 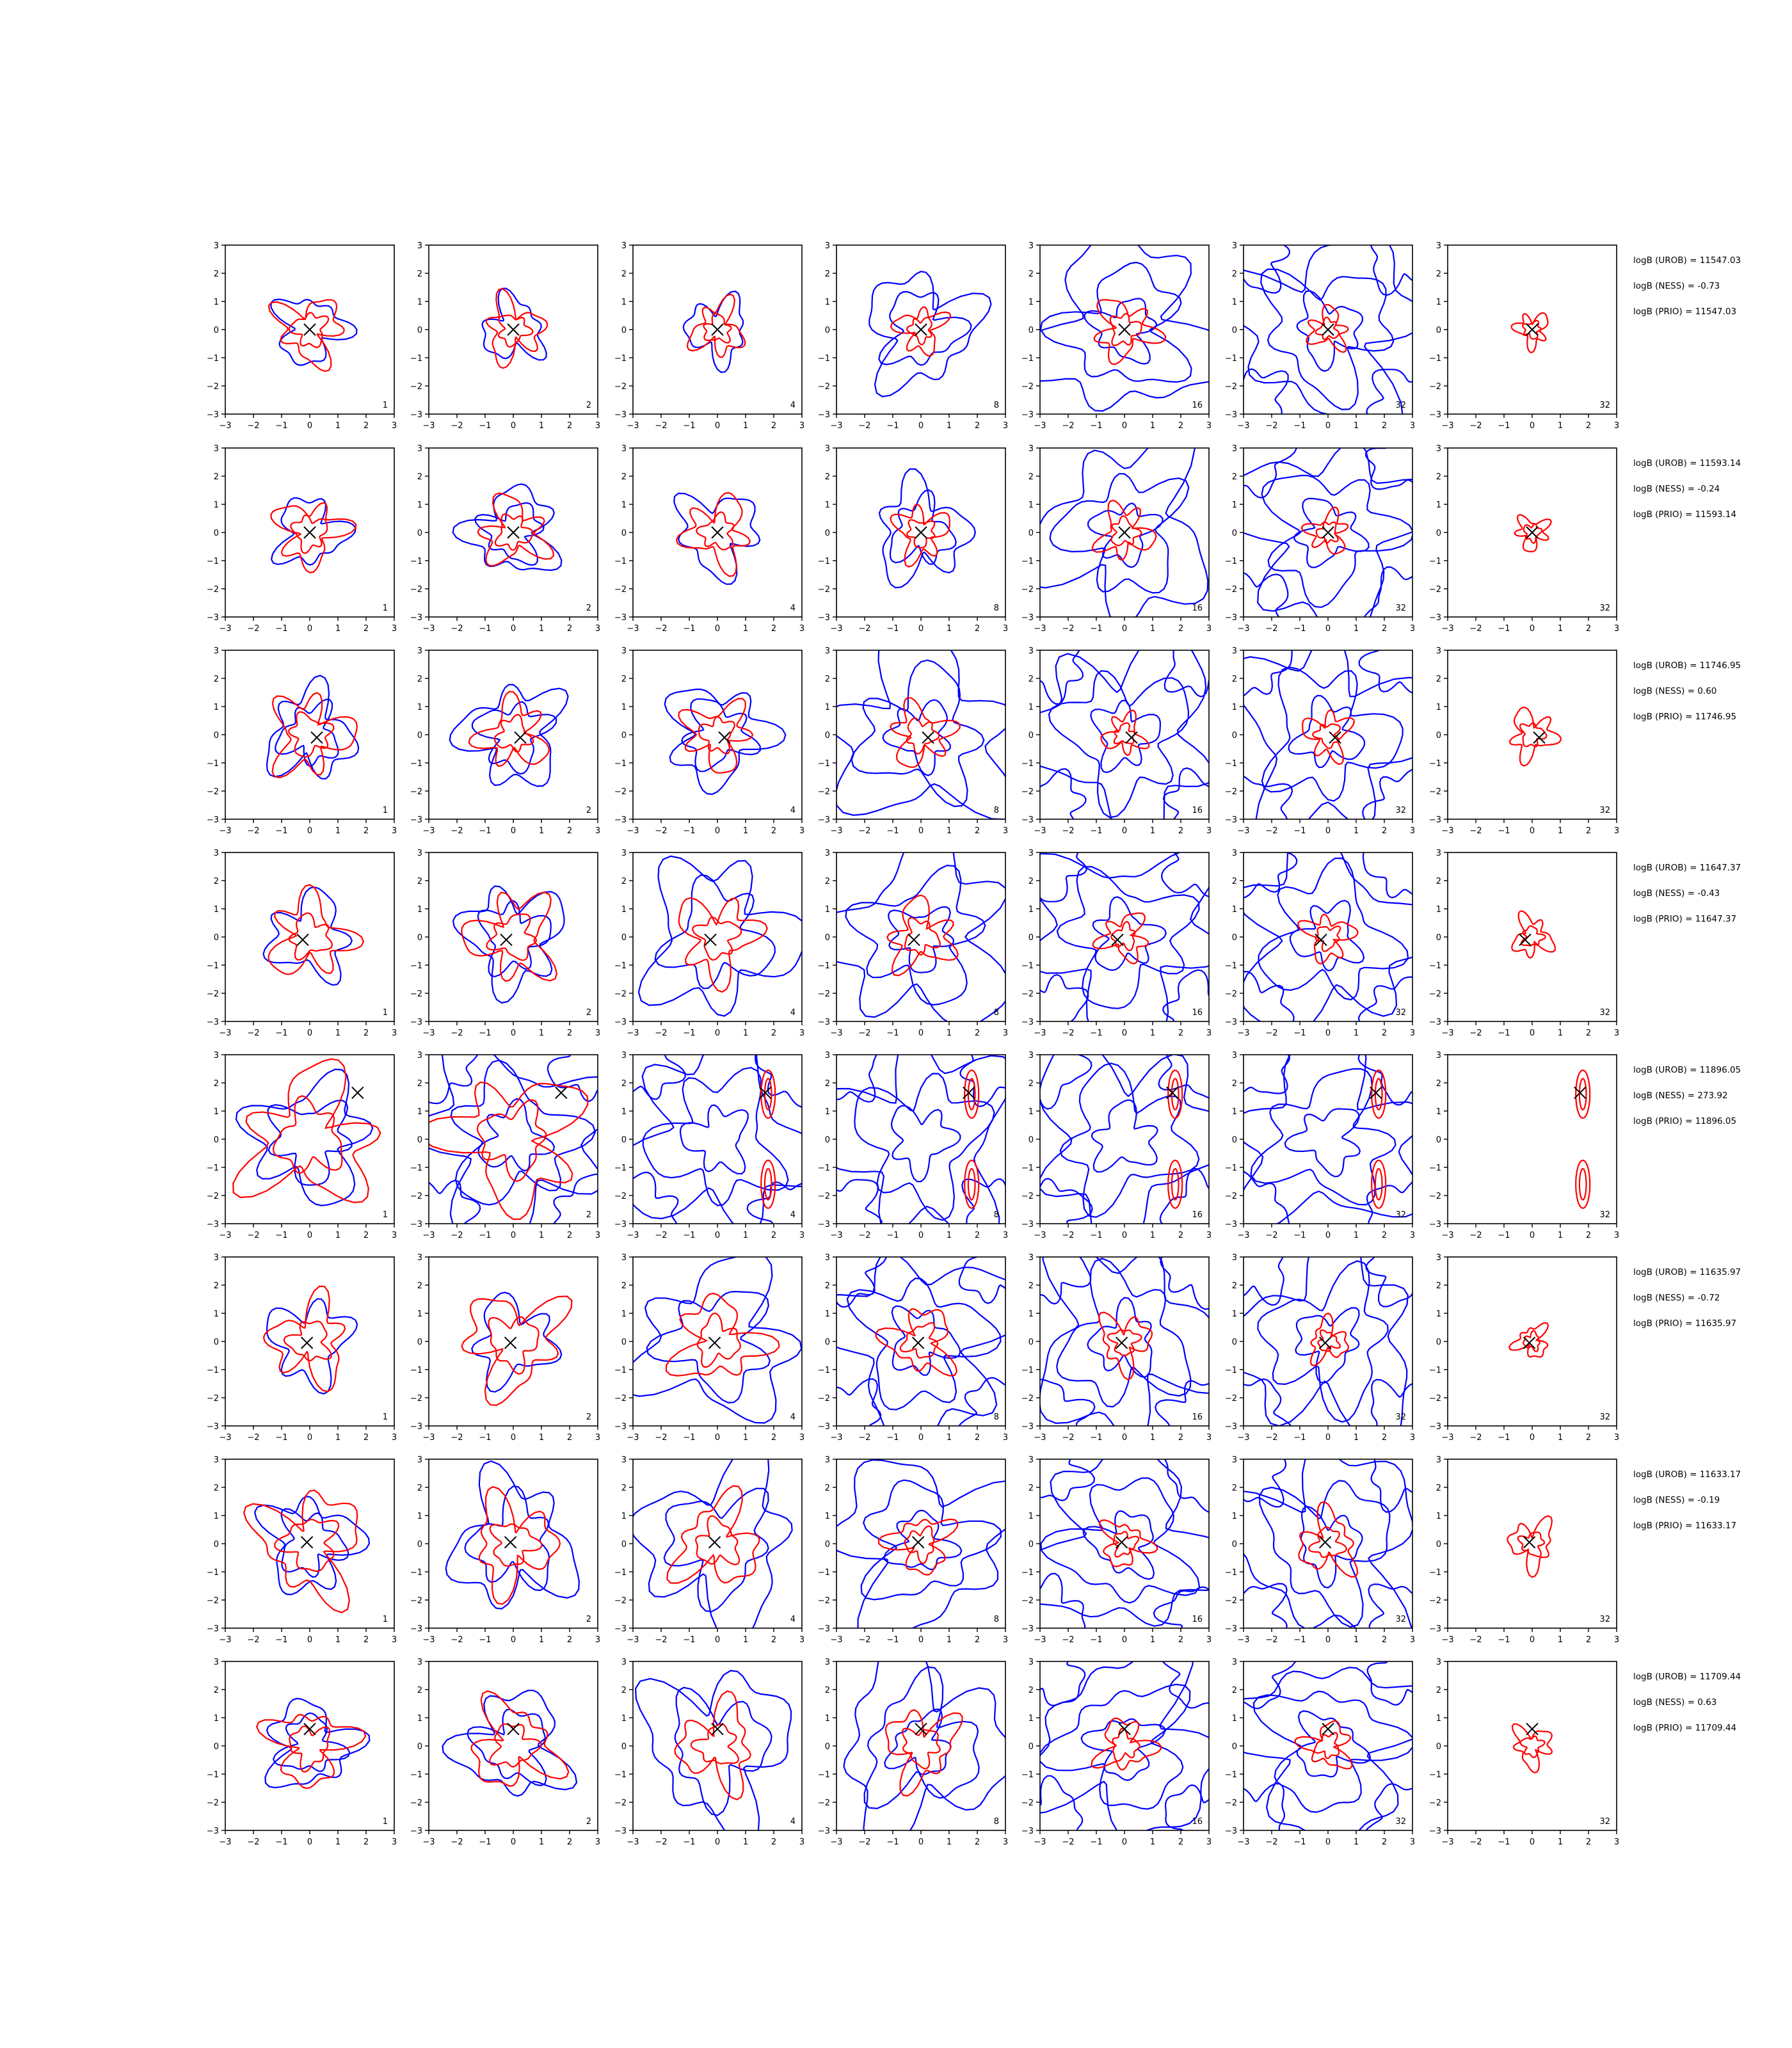 What do you see at coordinates (1687, 1272) in the screenshot?
I see `row-stat-text: logB (UROB) = 11635.97` at bounding box center [1687, 1272].